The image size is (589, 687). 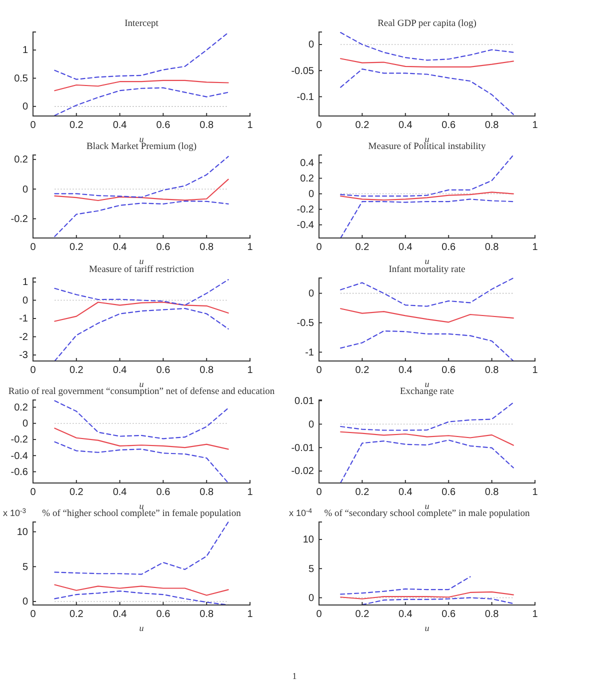 I want to click on y-tick-label: -0.1, so click(x=305, y=97).